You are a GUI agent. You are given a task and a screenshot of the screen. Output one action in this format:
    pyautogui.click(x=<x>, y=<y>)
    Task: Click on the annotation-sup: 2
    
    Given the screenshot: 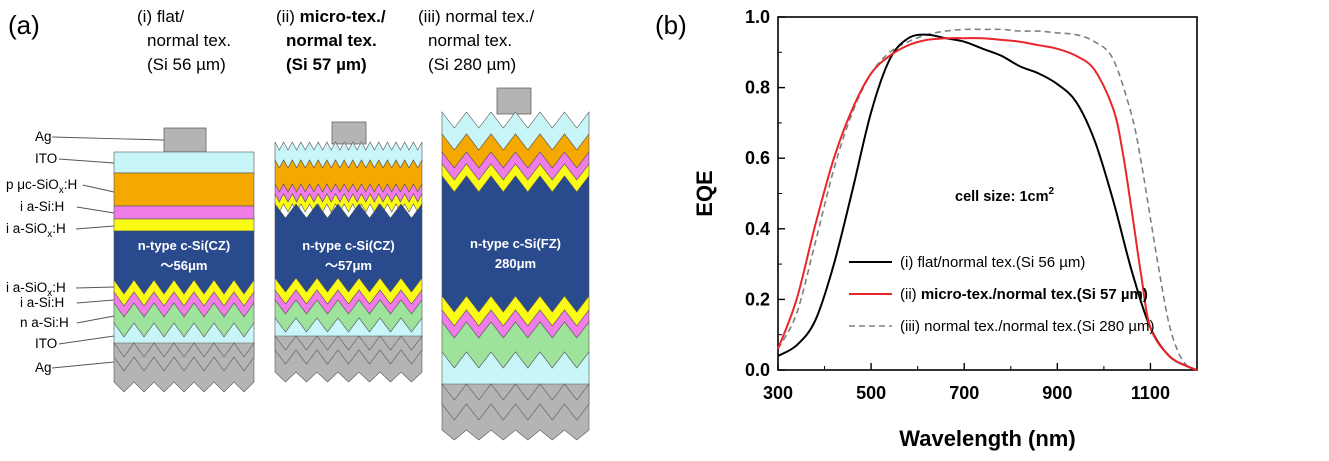 What is the action you would take?
    pyautogui.click(x=1052, y=191)
    